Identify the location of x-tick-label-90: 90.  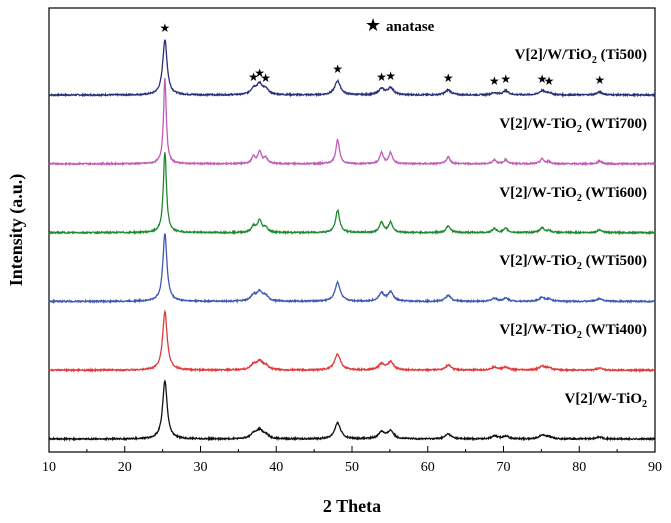
(655, 467).